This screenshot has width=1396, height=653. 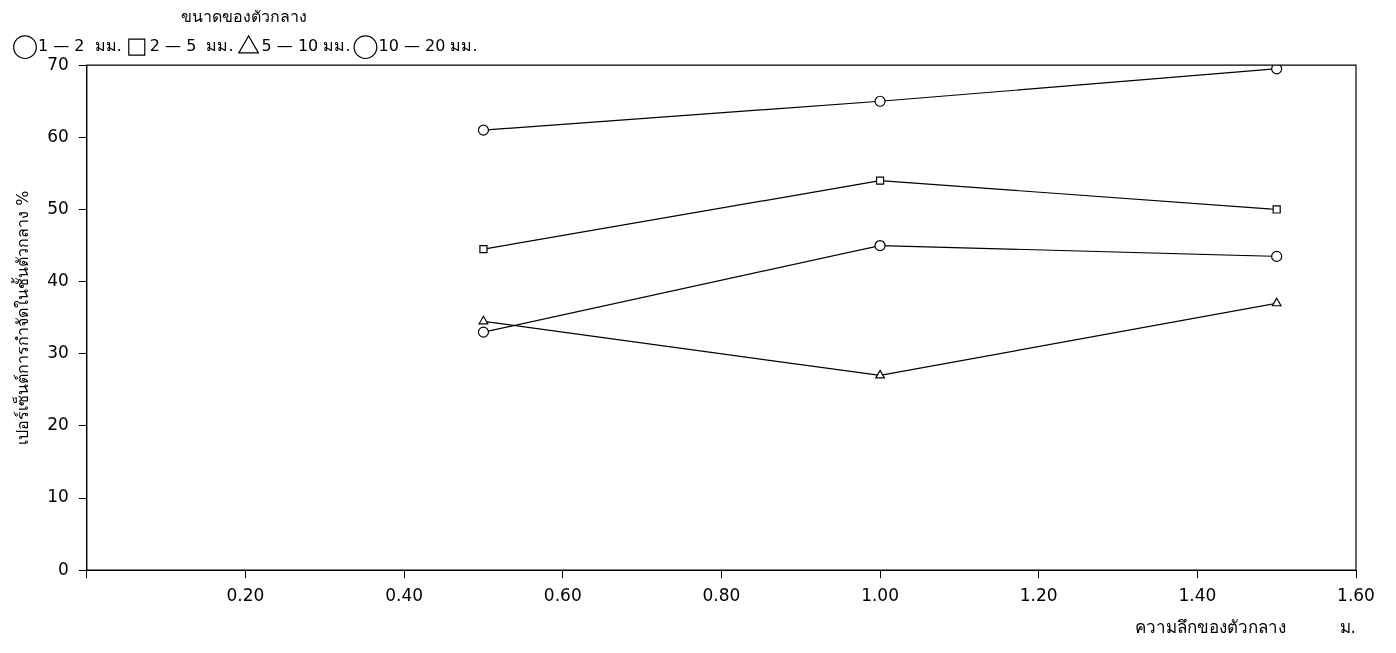 I want to click on x-axis-title: ความลึกของตัวกลาง ม., so click(x=1245, y=627).